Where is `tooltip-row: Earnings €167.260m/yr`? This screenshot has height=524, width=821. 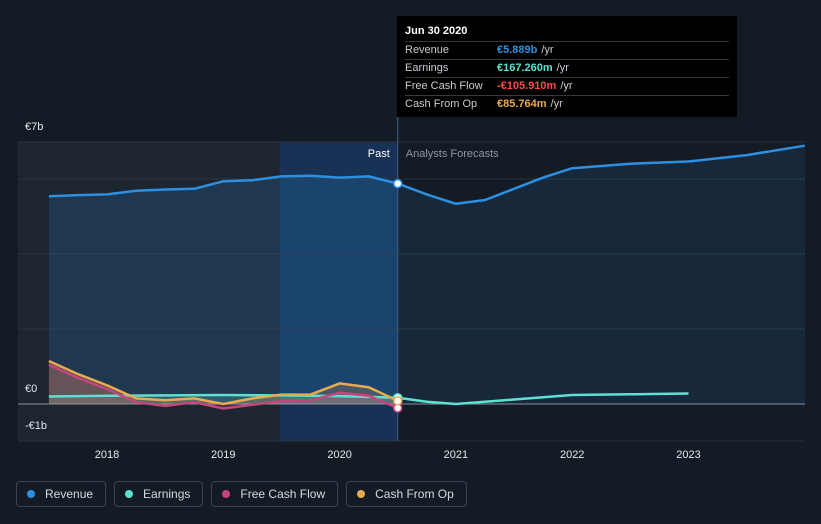
tooltip-row: Earnings €167.260m/yr is located at coordinates (567, 68).